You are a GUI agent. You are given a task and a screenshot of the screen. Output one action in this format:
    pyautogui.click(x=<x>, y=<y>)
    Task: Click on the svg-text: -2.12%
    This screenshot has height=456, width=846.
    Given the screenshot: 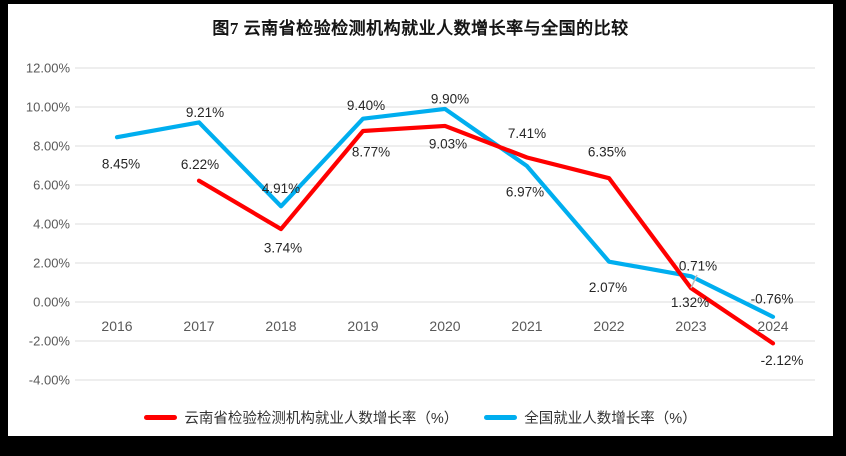 What is the action you would take?
    pyautogui.click(x=782, y=360)
    